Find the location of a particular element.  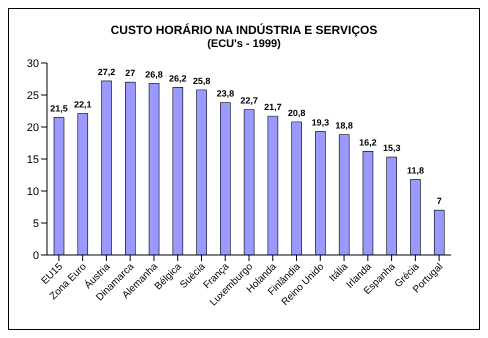

data-label: 21,5 is located at coordinates (59, 108).